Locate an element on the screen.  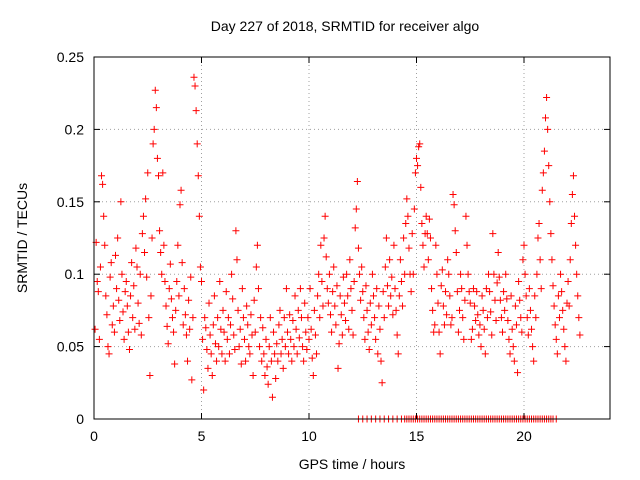
y-tick-label: 0.05 is located at coordinates (70, 347).